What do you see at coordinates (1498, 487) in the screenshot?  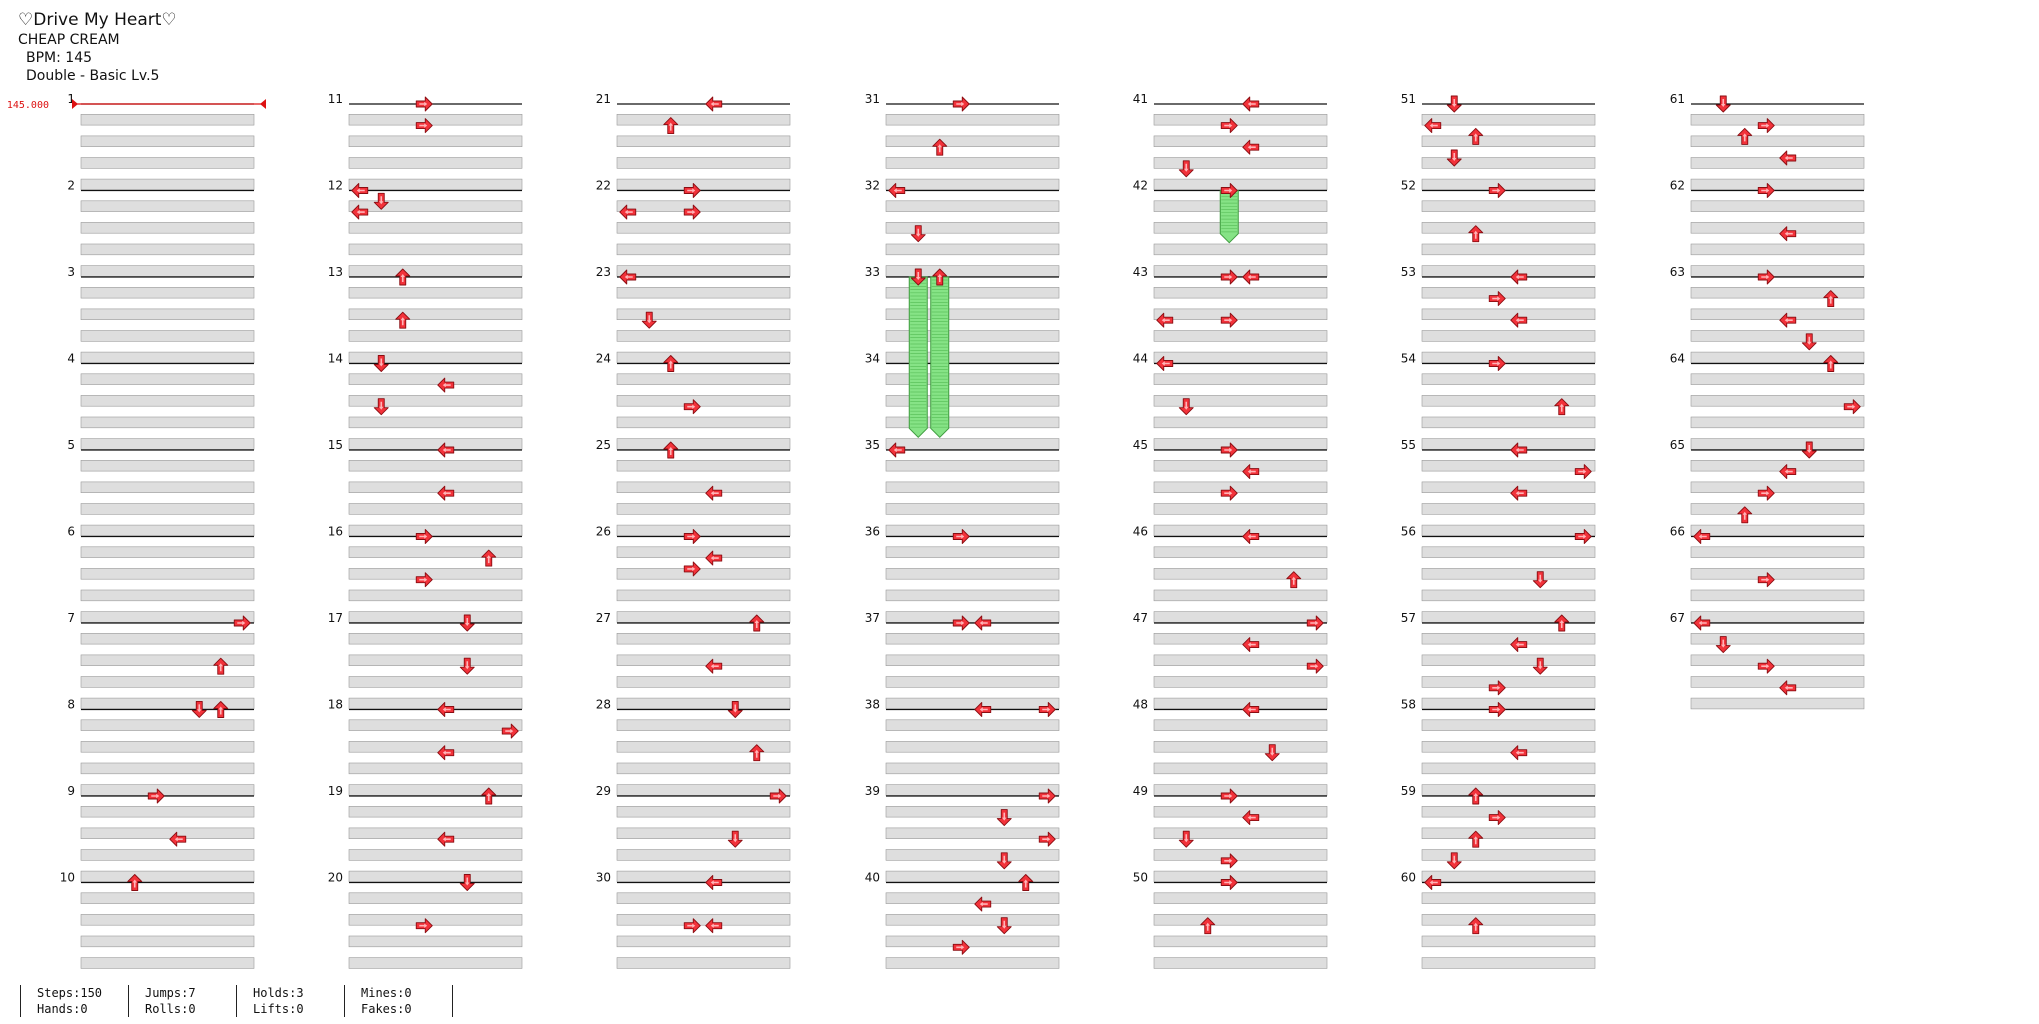 I see `measure: 55` at bounding box center [1498, 487].